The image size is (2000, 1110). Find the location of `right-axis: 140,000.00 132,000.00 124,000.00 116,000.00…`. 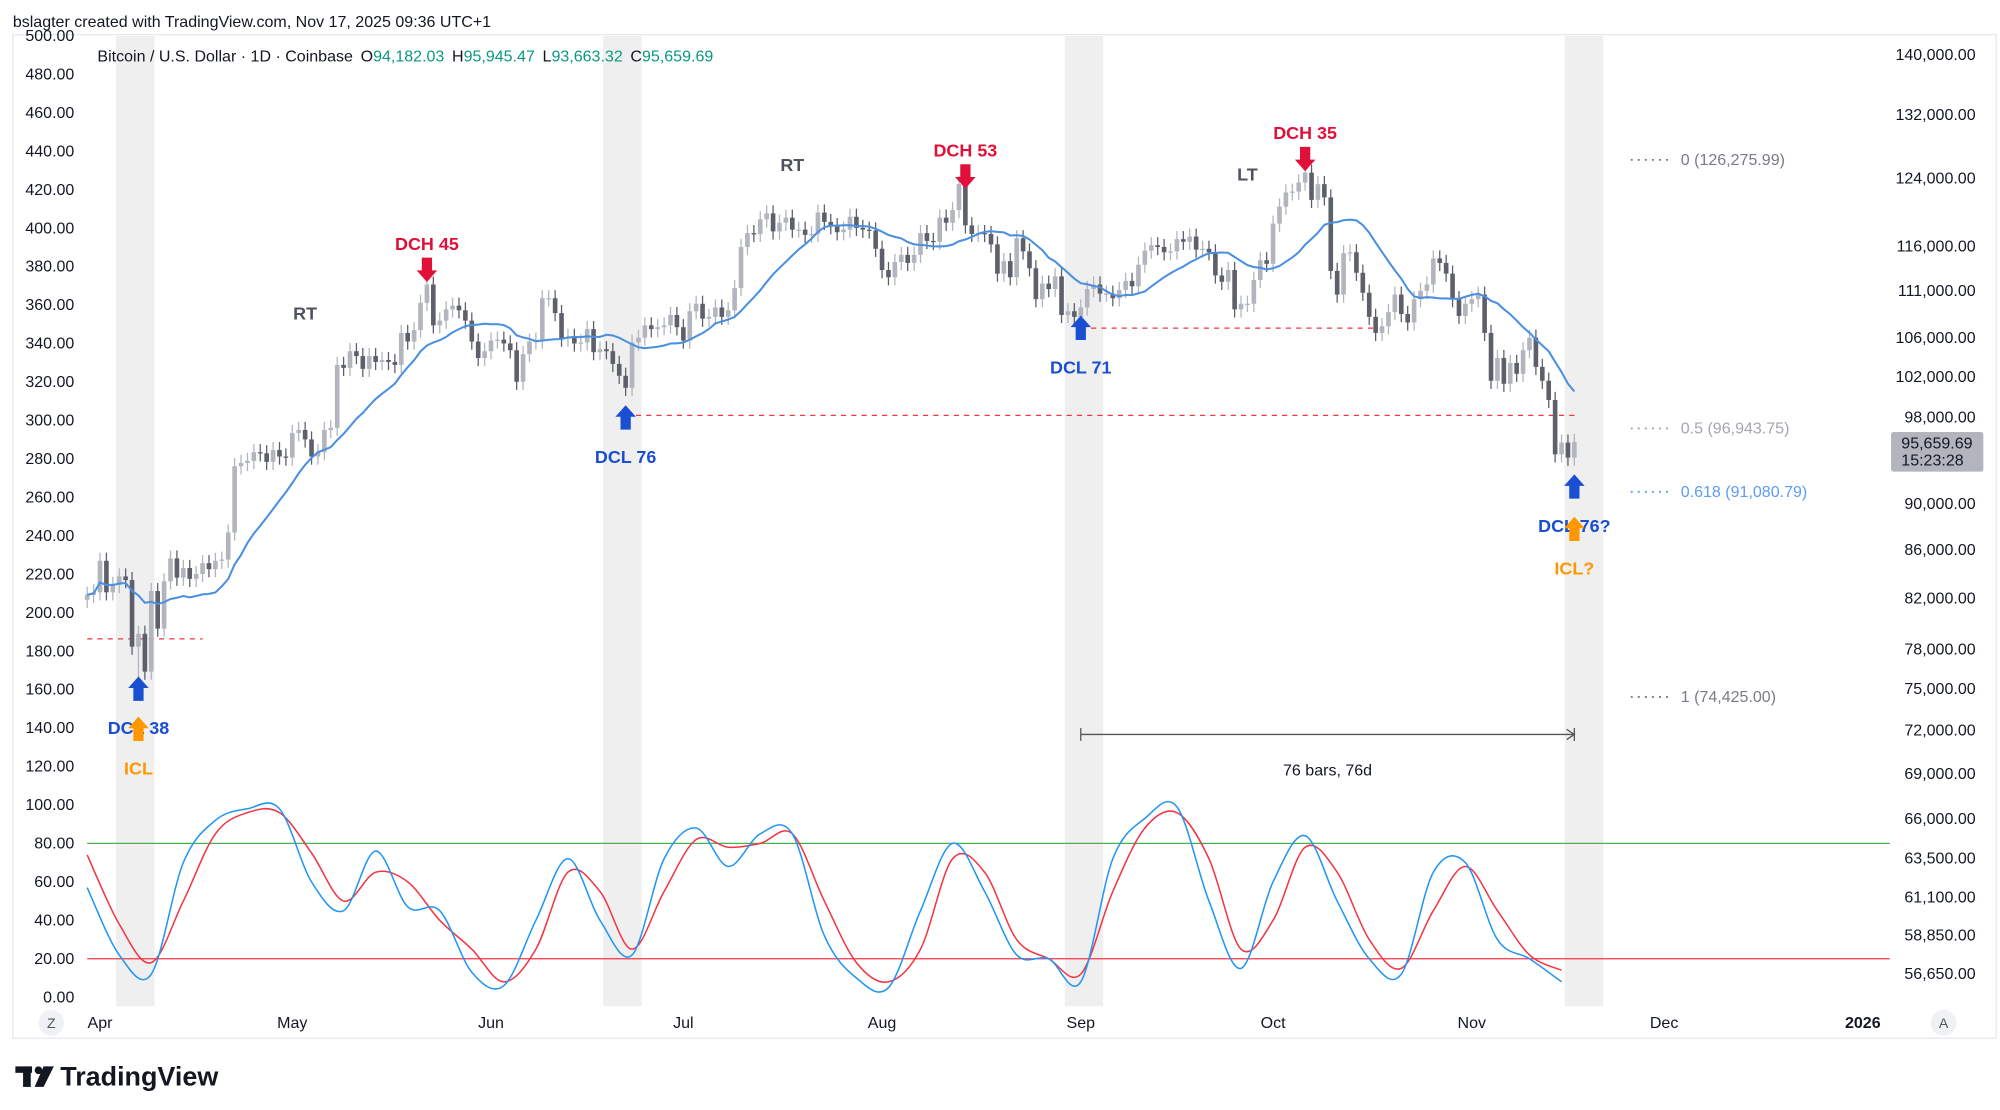

right-axis: 140,000.00 132,000.00 124,000.00 116,000.00… is located at coordinates (1935, 514).